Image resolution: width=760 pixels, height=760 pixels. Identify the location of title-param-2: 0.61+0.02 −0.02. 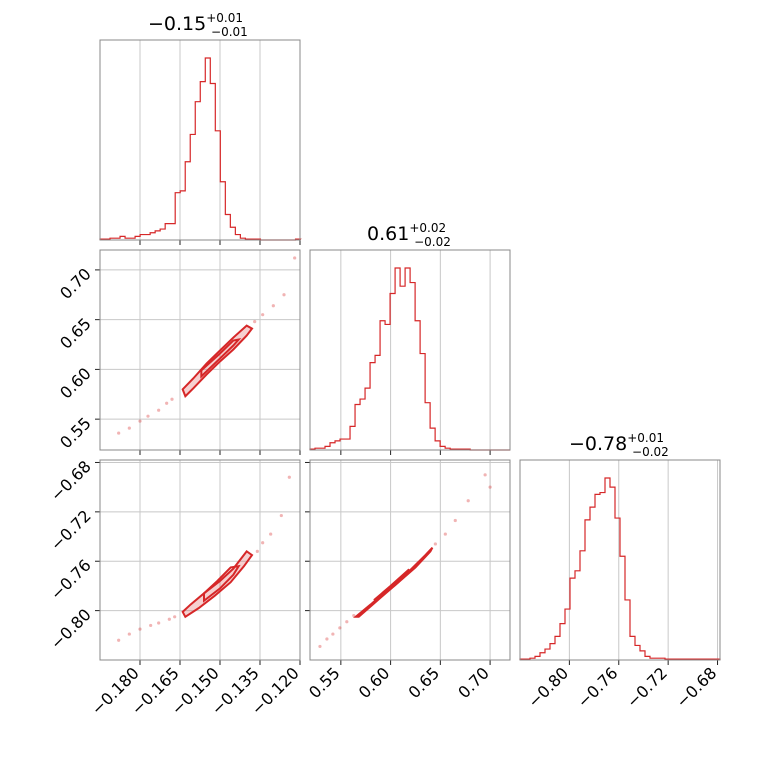
(409, 235).